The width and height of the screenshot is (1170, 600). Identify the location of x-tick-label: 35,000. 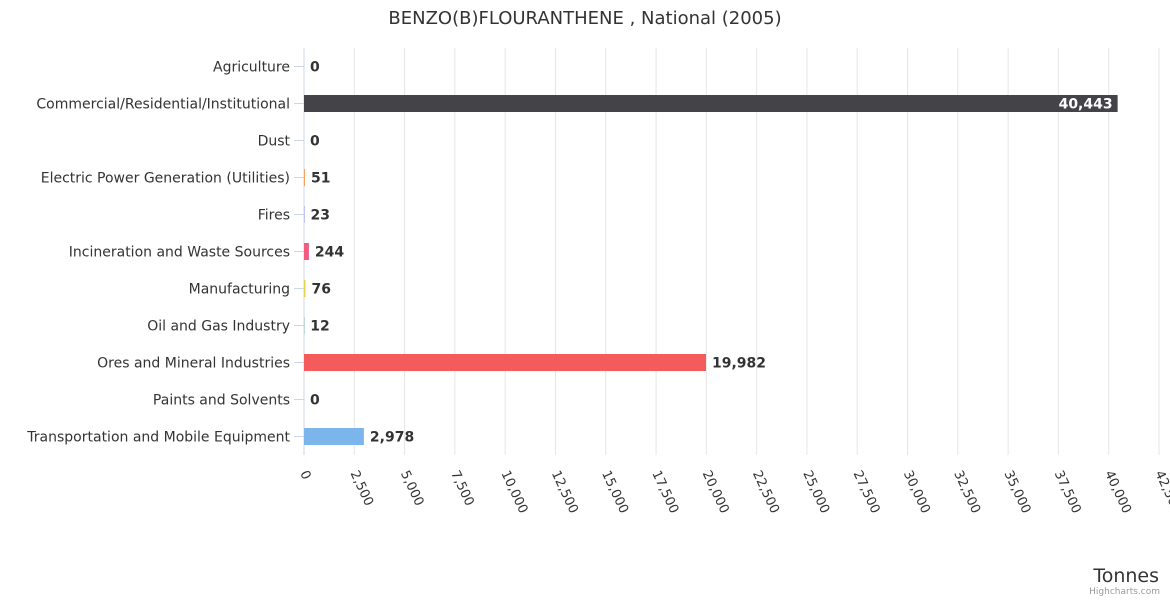
(1016, 492).